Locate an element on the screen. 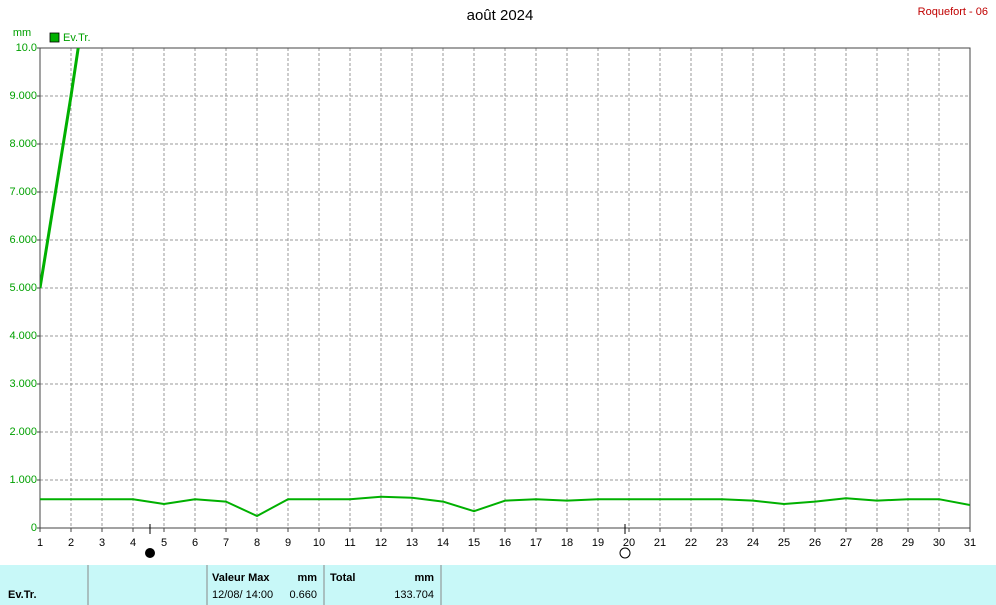 Image resolution: width=996 pixels, height=605 pixels. x-tick-label: 17 is located at coordinates (536, 543).